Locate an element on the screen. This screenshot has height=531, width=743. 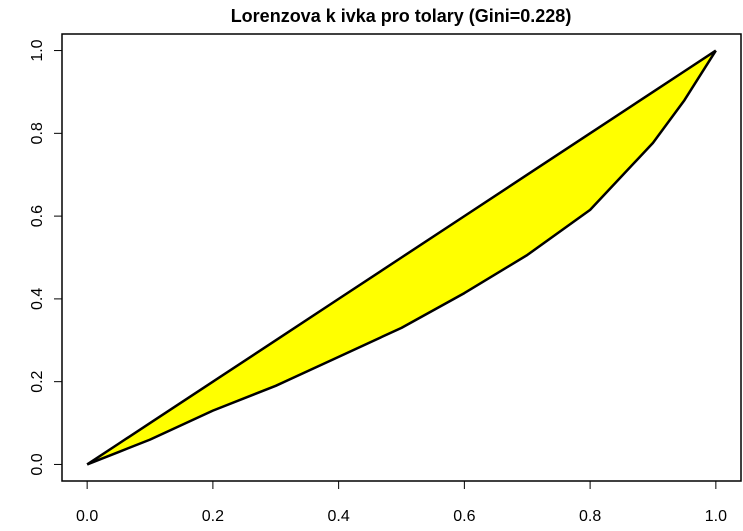
y-tick-label: 1.0 is located at coordinates (37, 50).